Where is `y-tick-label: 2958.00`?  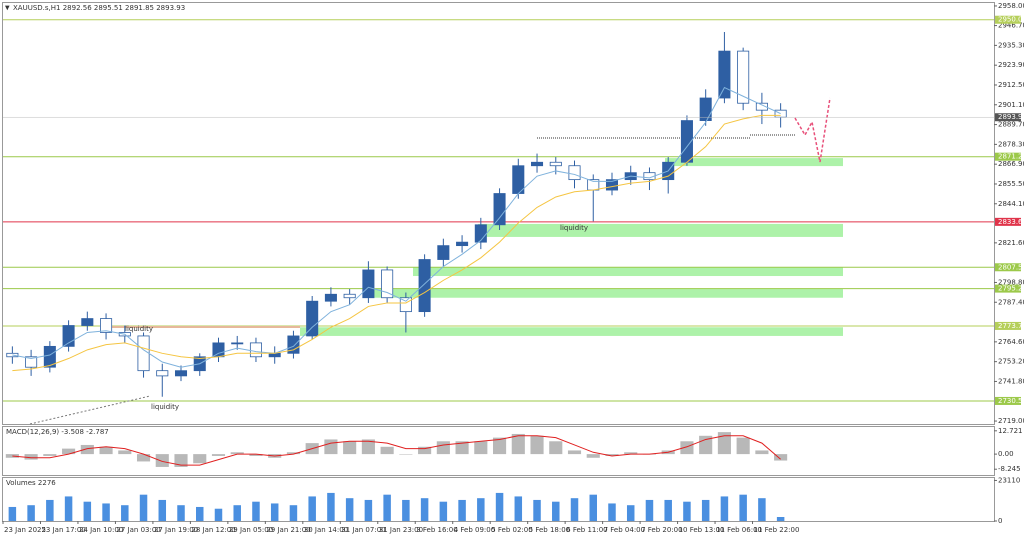
y-tick-label: 2958.00 is located at coordinates (1011, 6).